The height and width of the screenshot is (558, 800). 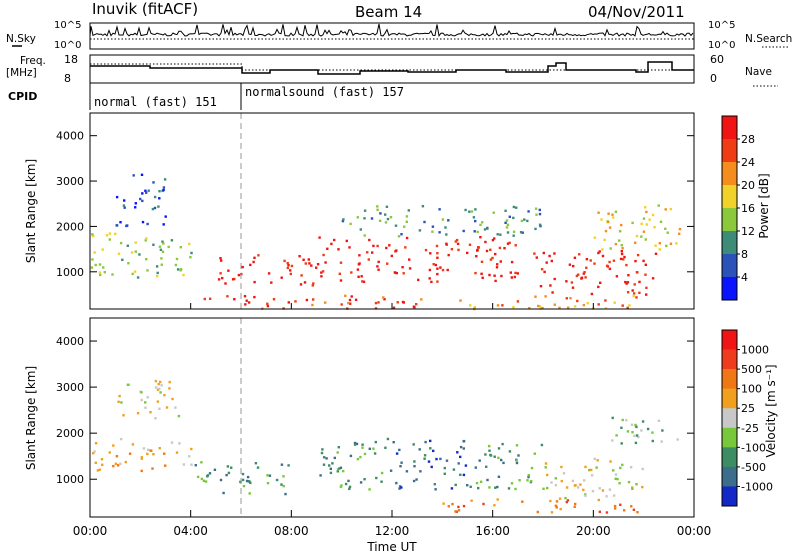 What do you see at coordinates (190, 531) in the screenshot?
I see `x-tick-label: 04:00` at bounding box center [190, 531].